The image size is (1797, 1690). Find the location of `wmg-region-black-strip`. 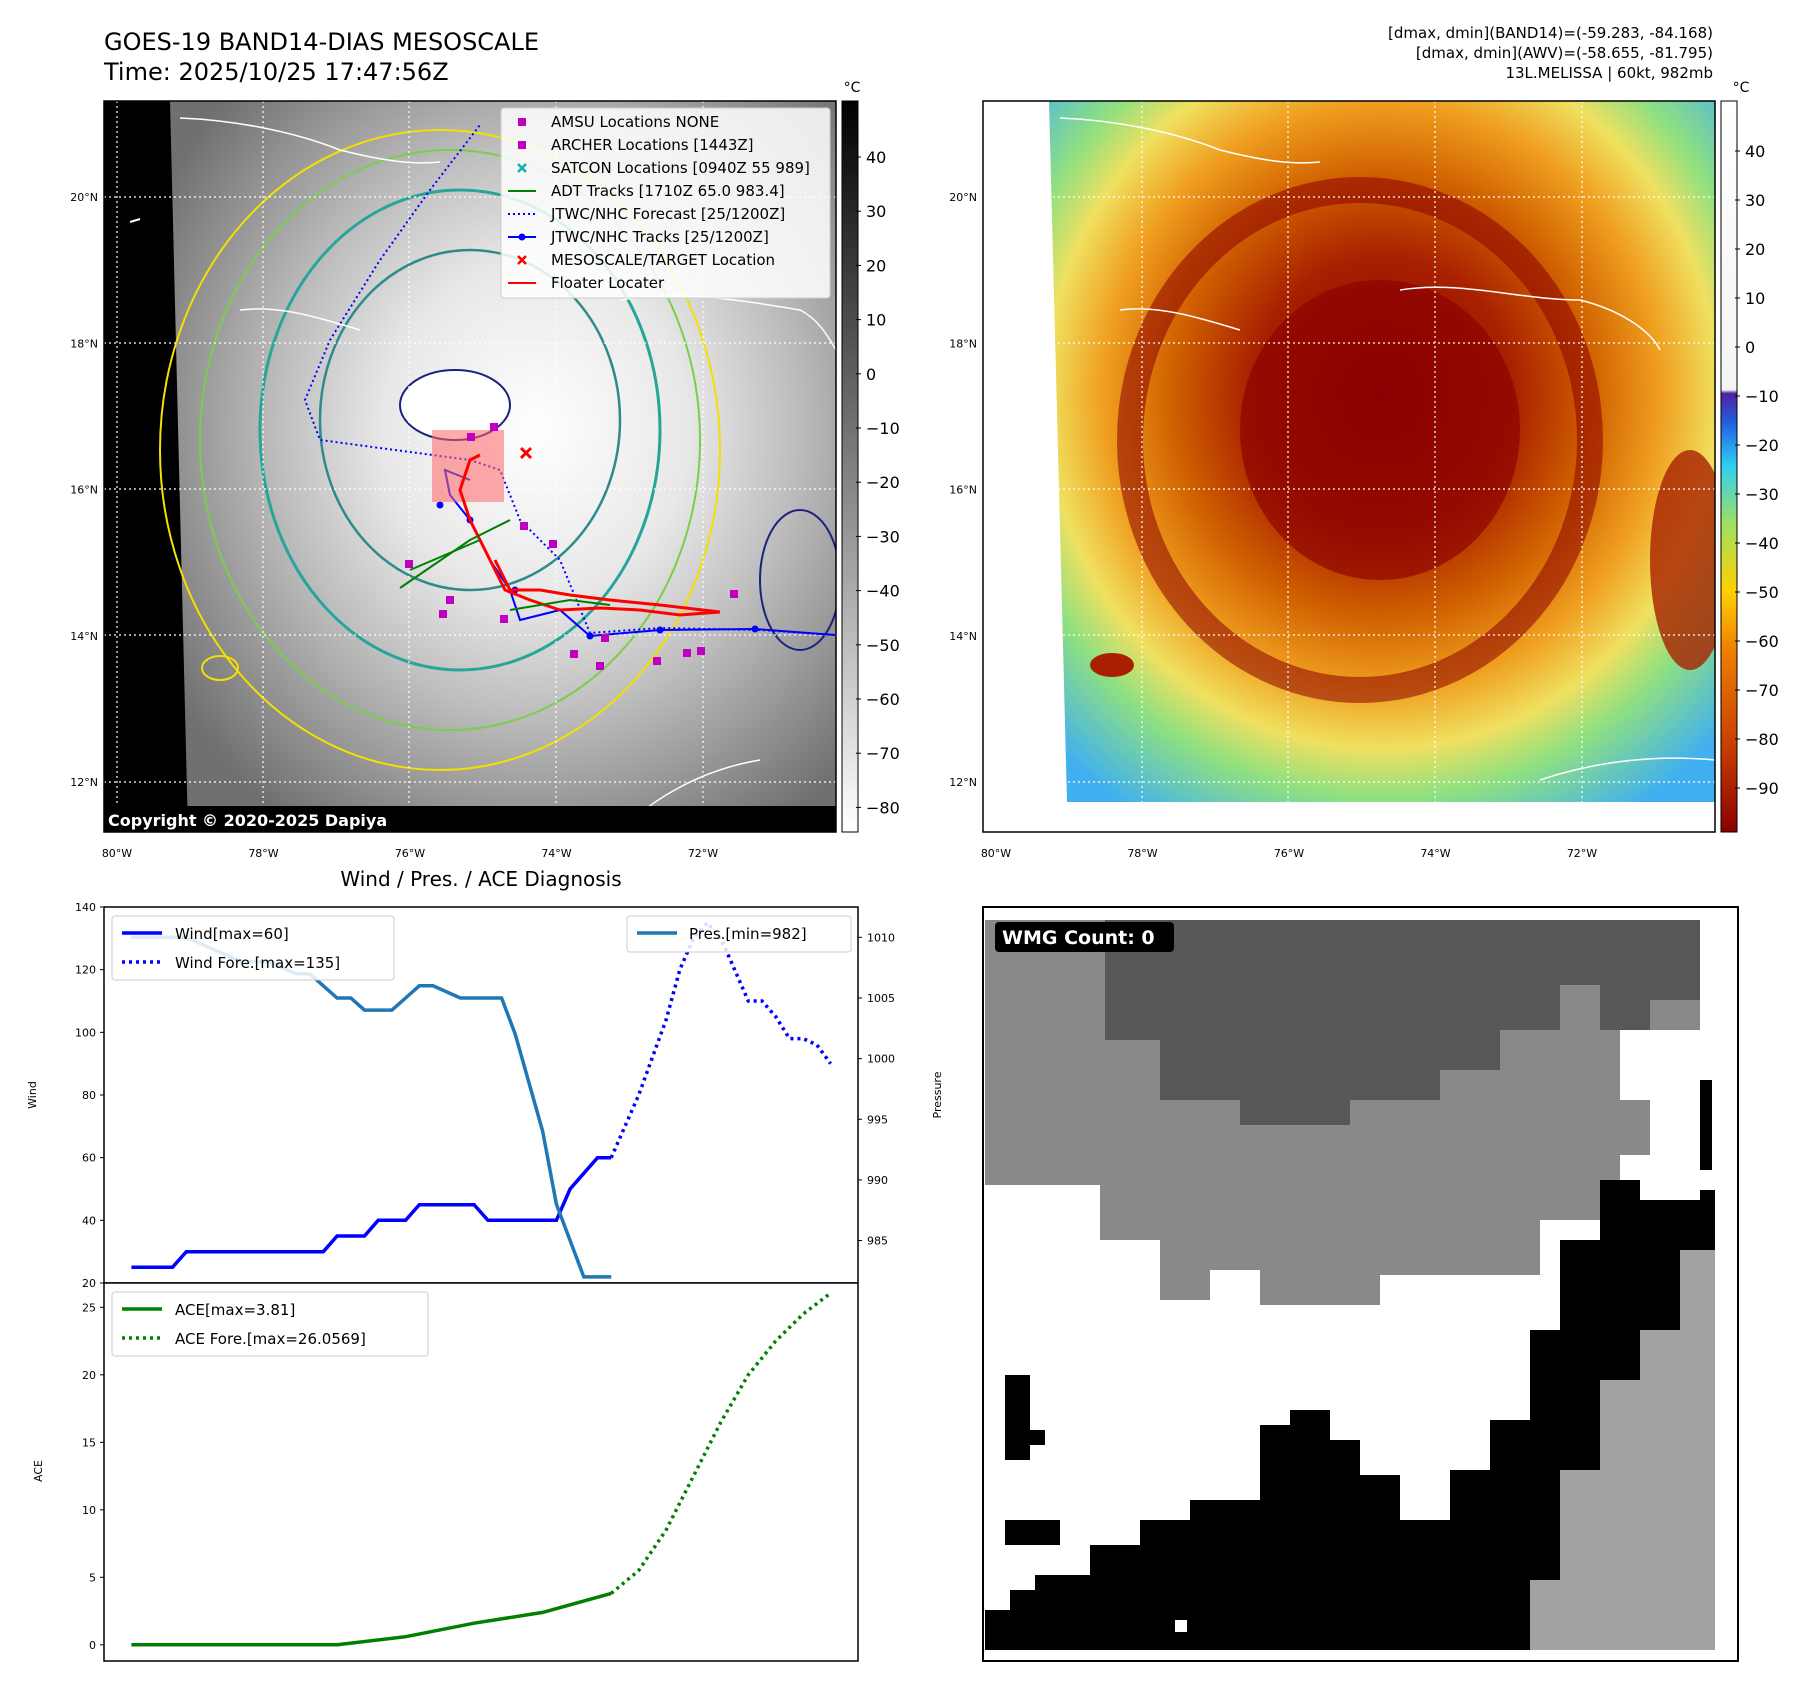

wmg-region-black-strip is located at coordinates (1706, 1125).